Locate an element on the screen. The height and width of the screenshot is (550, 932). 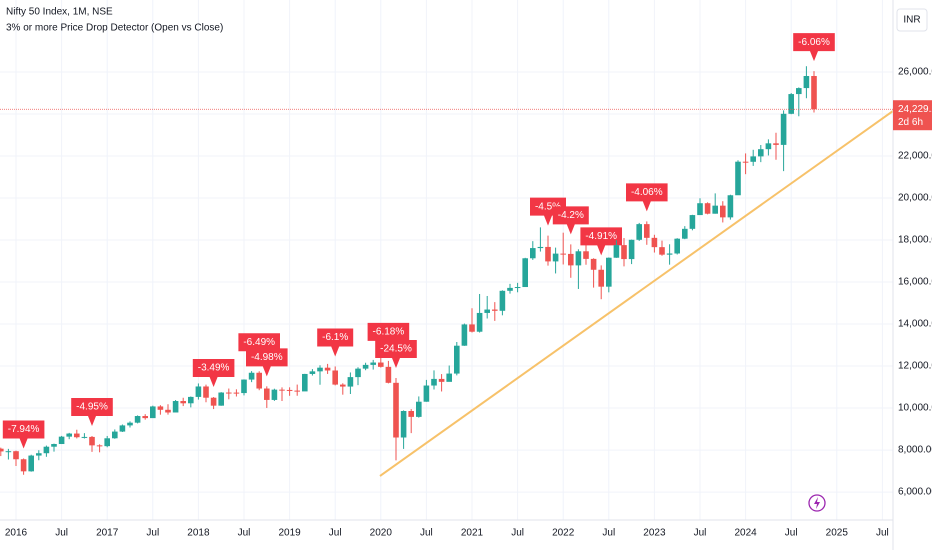
x-tick-label: 2021 is located at coordinates (472, 533).